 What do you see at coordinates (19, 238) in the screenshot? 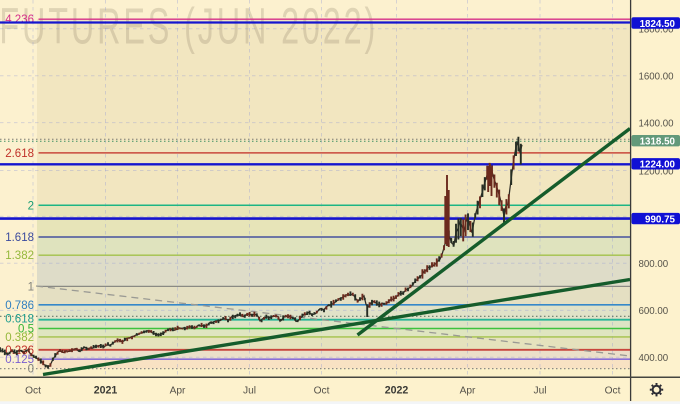
I see `svg-text: 1.618` at bounding box center [19, 238].